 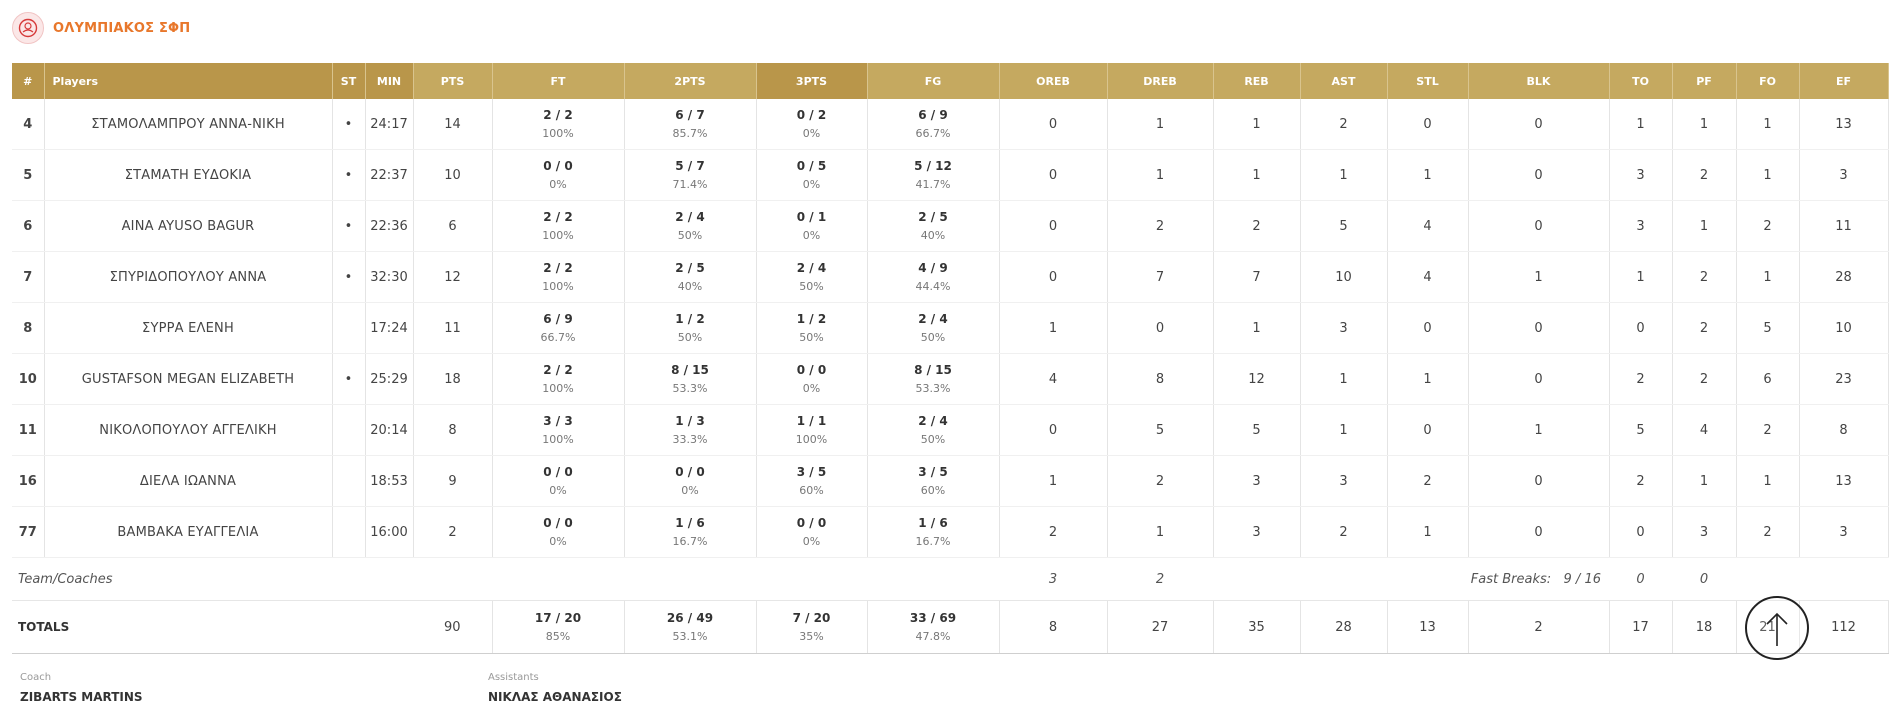 What do you see at coordinates (1257, 627) in the screenshot?
I see `totals-reb: 35` at bounding box center [1257, 627].